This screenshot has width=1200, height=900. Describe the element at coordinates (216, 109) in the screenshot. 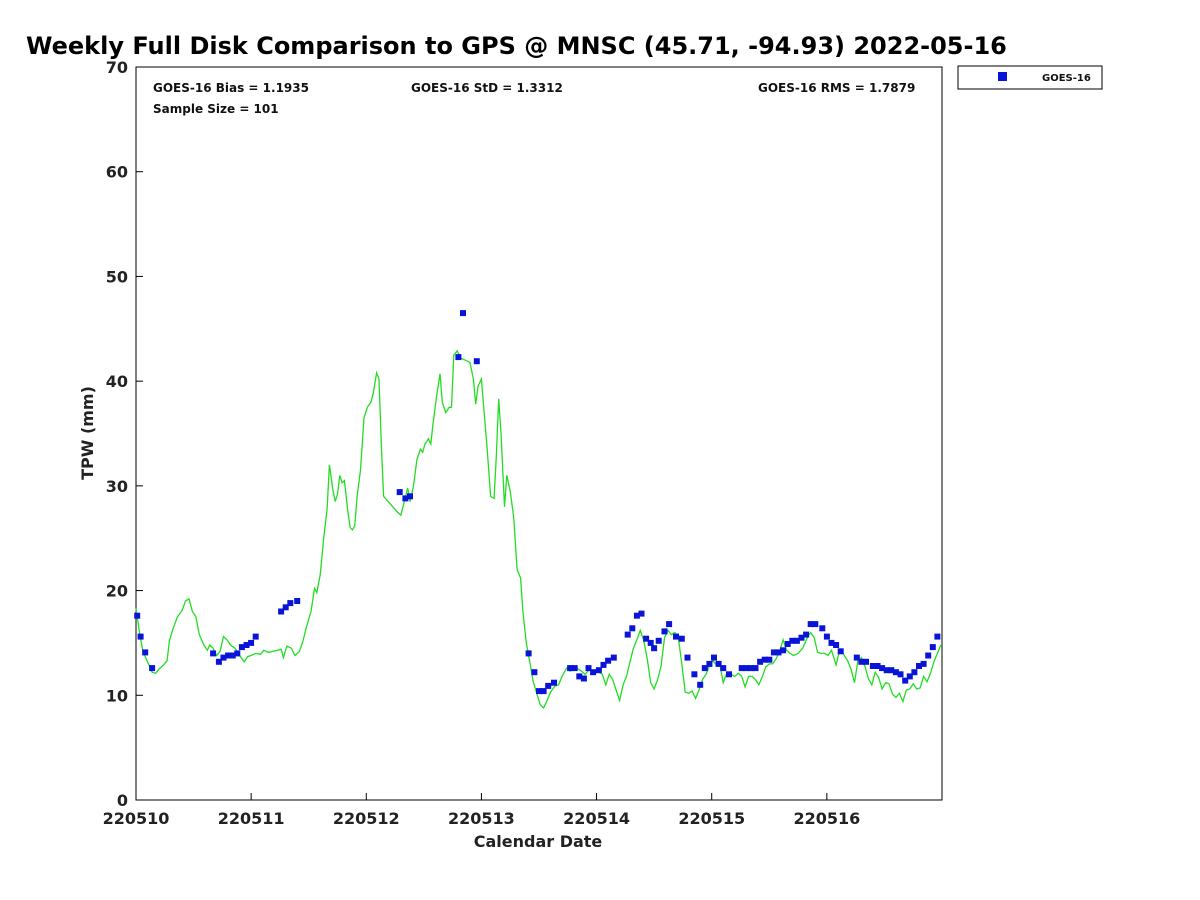

I see `sample-size-stat: Sample Size = 101` at that location.